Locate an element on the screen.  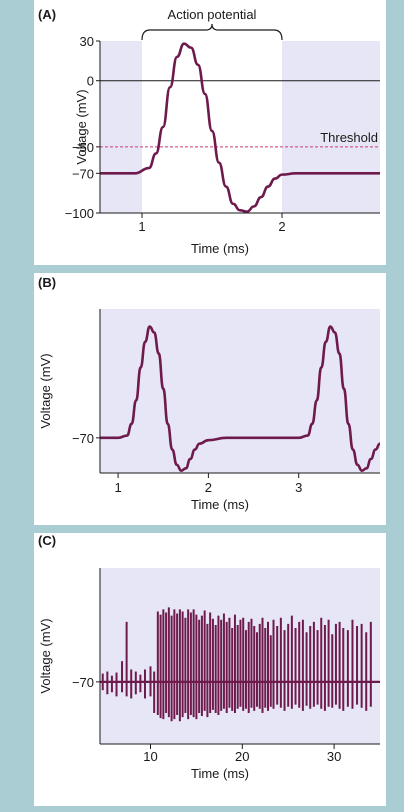
panel-label: (C) is located at coordinates (47, 540).